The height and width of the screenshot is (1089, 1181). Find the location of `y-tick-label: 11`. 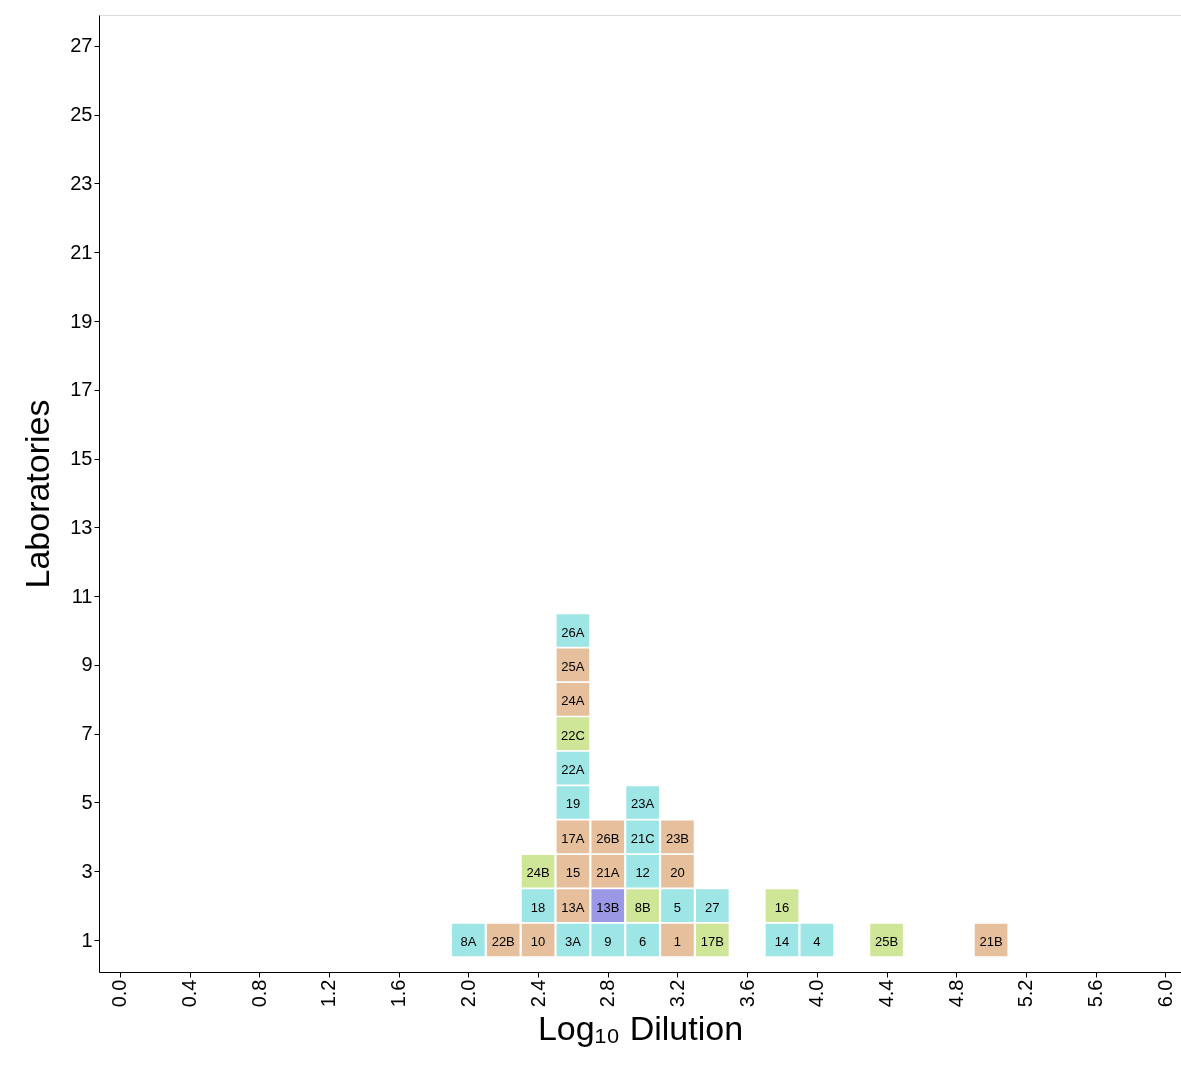

y-tick-label: 11 is located at coordinates (82, 595).